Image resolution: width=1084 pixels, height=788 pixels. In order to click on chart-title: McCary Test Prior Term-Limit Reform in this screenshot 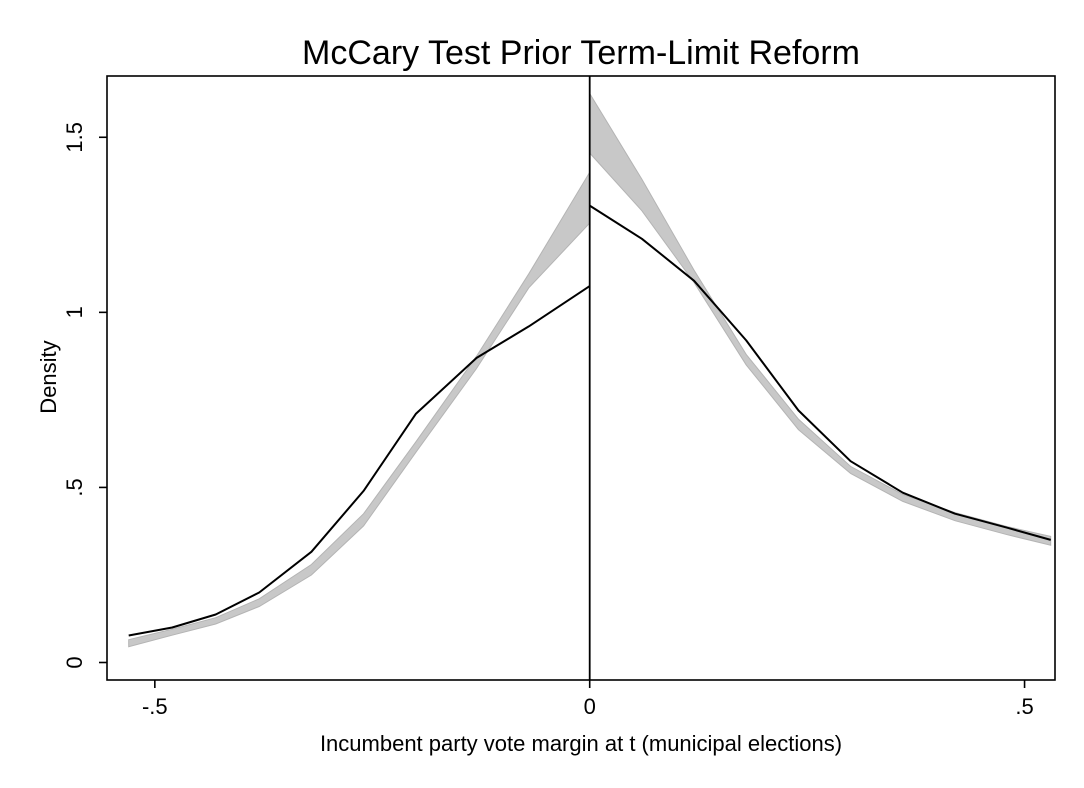, I will do `click(581, 53)`.